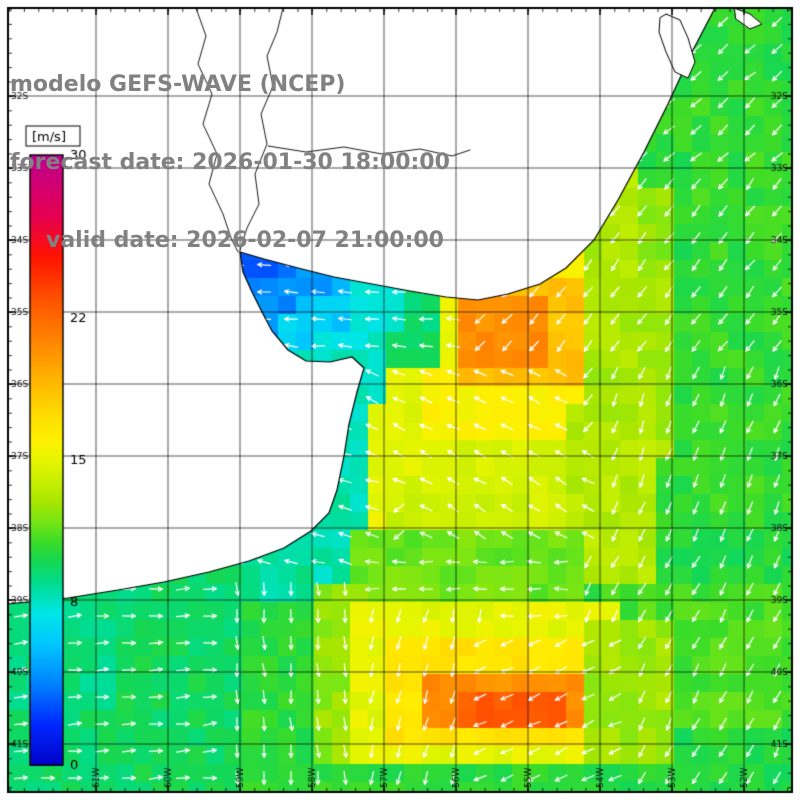 The height and width of the screenshot is (800, 800). I want to click on forecast-date-label: forecast date: 2026-01-30 18:00:00, so click(230, 162).